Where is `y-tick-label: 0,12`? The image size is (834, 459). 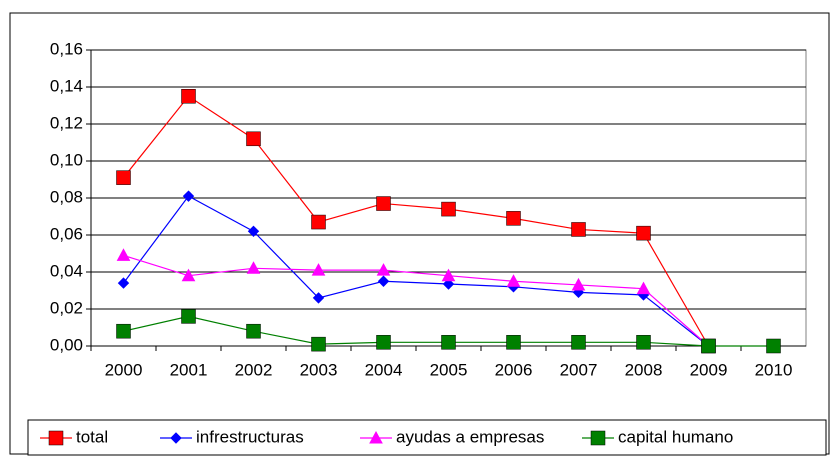
y-tick-label: 0,12 is located at coordinates (66, 122).